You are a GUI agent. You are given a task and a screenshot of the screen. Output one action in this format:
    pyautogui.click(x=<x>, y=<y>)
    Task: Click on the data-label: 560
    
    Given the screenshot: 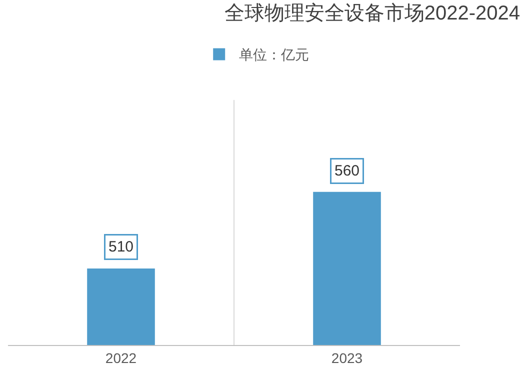 What is the action you would take?
    pyautogui.click(x=347, y=171)
    